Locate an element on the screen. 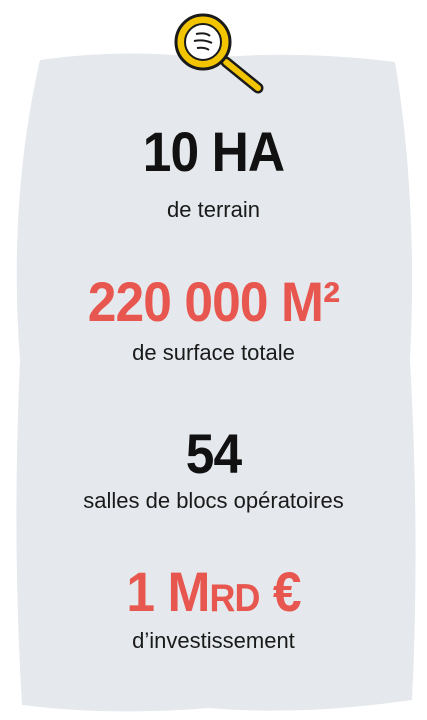  stat-label: de terrain is located at coordinates (213, 209).